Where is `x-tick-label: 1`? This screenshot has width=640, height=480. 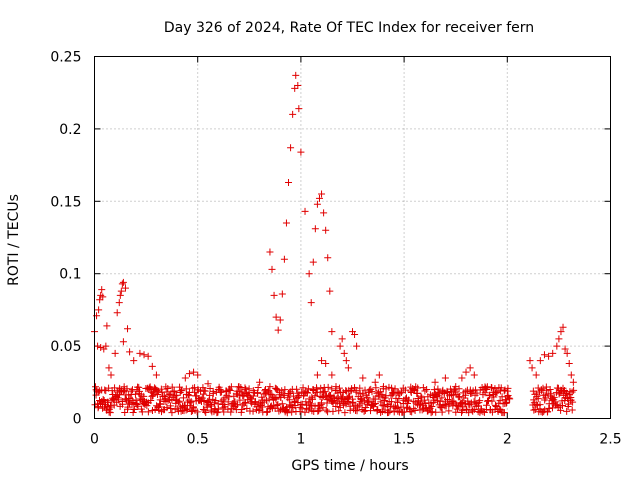
x-tick-label: 1 is located at coordinates (300, 440).